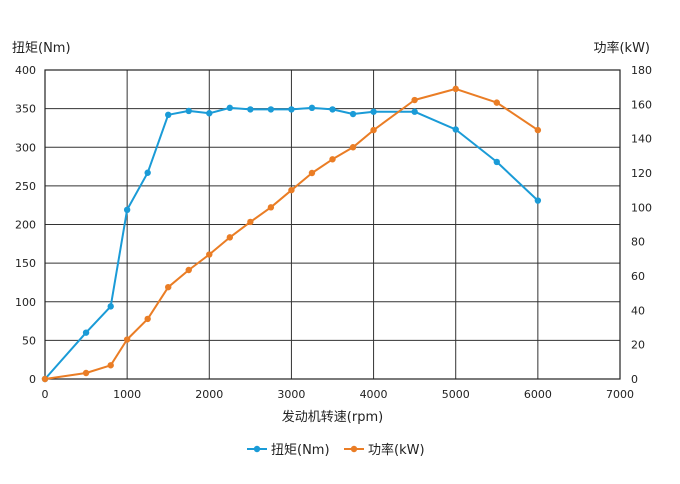  I want to click on x-tick-label: 4000, so click(374, 394).